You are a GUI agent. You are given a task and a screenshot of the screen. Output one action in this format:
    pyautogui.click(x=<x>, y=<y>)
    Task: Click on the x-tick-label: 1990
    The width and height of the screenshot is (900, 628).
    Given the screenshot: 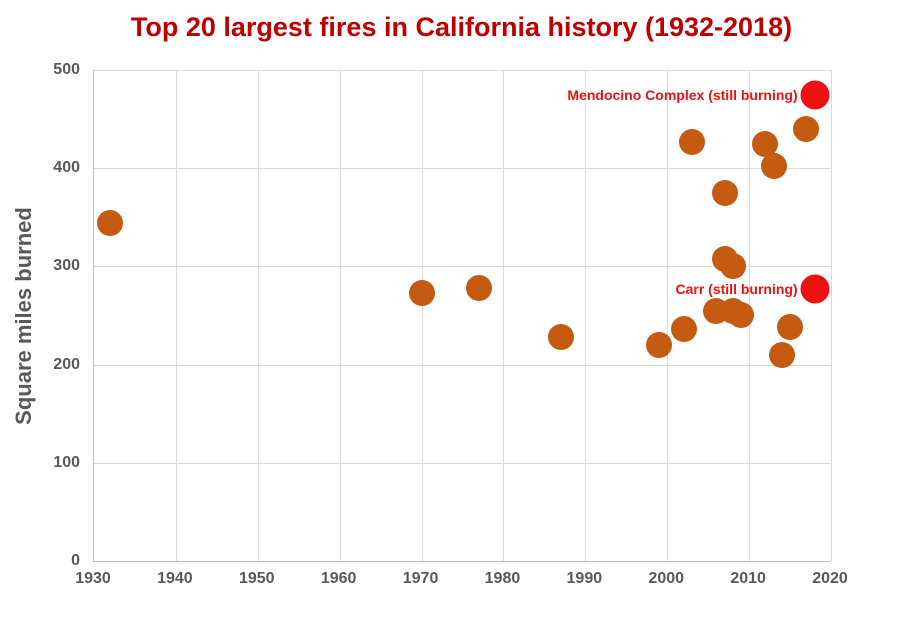 What is the action you would take?
    pyautogui.click(x=584, y=578)
    